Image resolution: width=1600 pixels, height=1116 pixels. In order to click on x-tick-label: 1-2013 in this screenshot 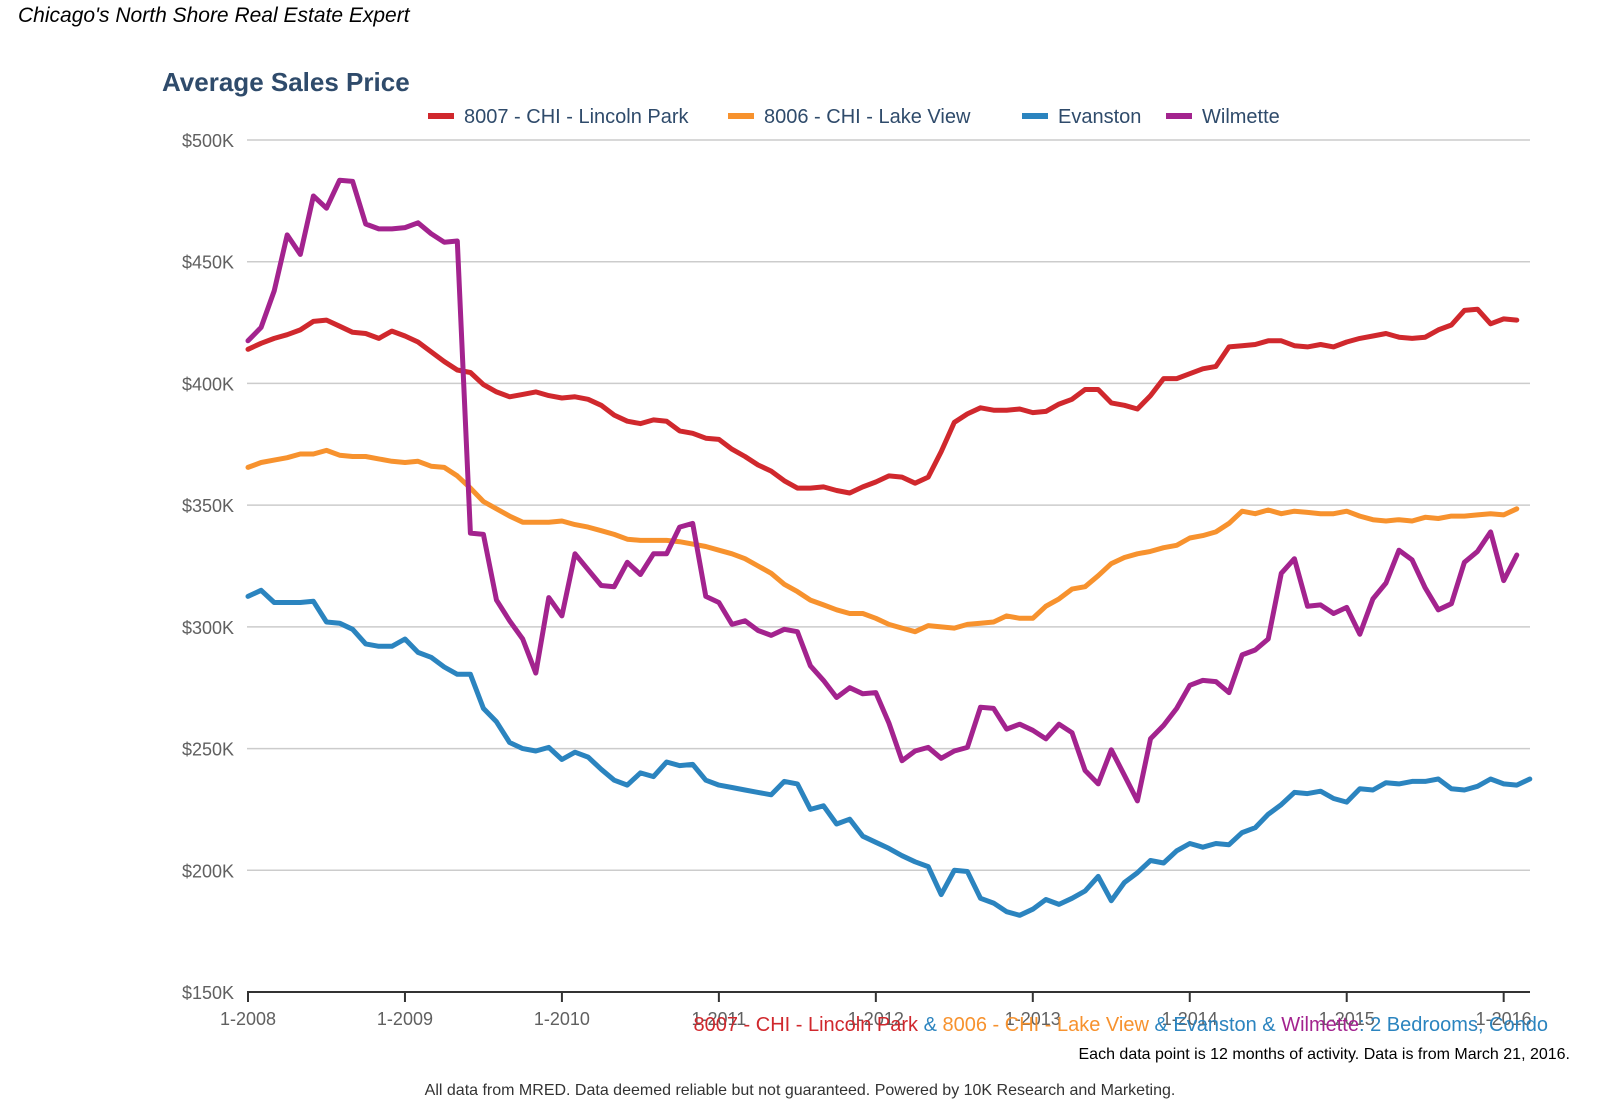, I will do `click(1033, 1019)`.